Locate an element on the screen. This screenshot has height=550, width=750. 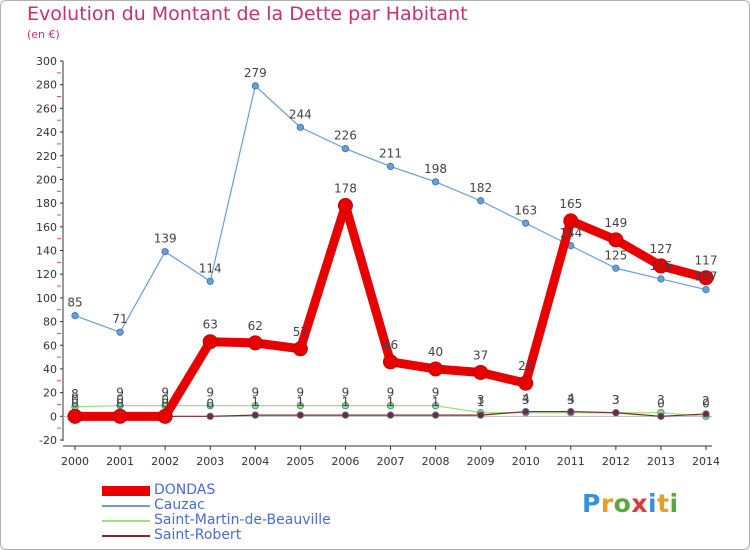
data-label-saint-martin-de-beauville: 0 is located at coordinates (706, 403).